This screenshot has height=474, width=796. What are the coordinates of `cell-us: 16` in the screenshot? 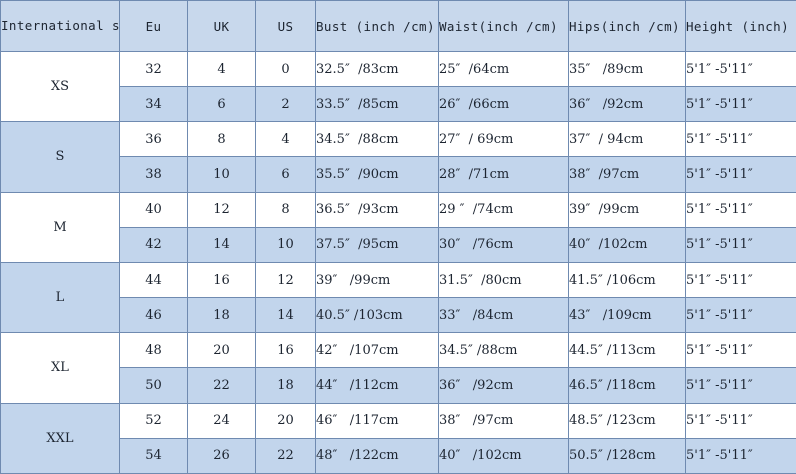 It's located at (285, 350).